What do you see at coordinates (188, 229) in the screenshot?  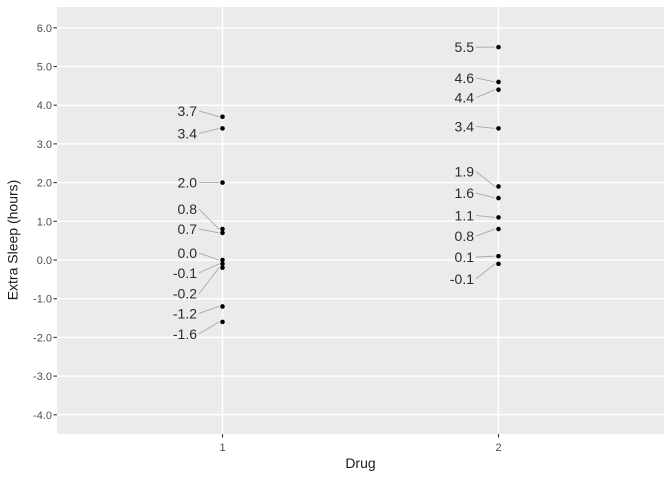 I see `point-label: 0.7` at bounding box center [188, 229].